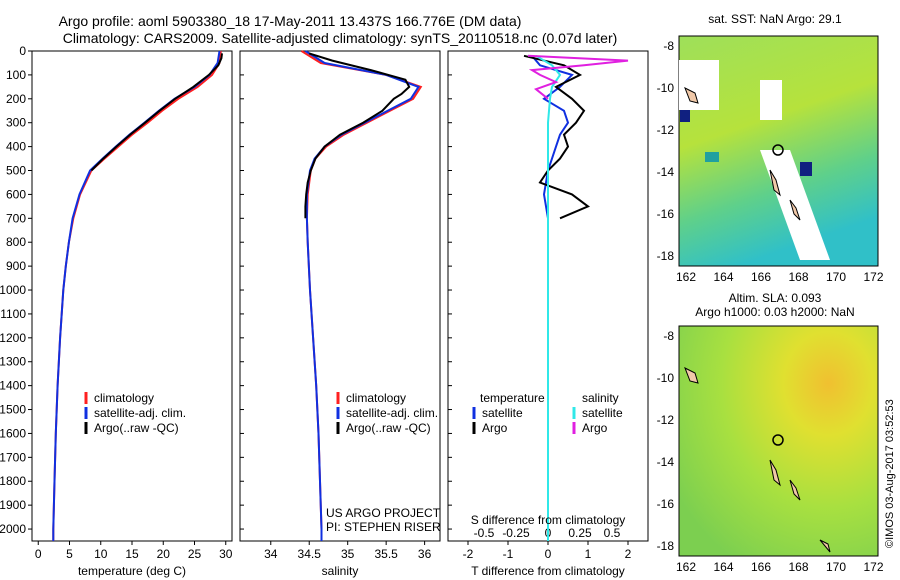 This screenshot has height=580, width=900. What do you see at coordinates (761, 567) in the screenshot?
I see `lon-tick-label: 166` at bounding box center [761, 567].